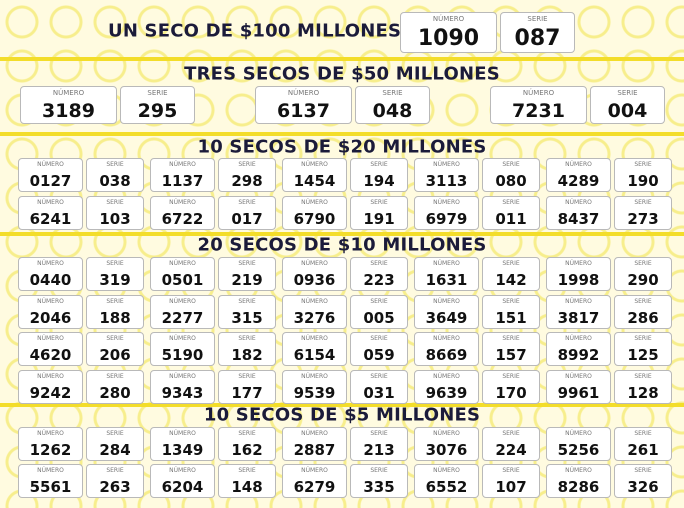 The width and height of the screenshot is (684, 508). What do you see at coordinates (314, 481) in the screenshot?
I see `ticket-number-box: NÚMERO 6279` at bounding box center [314, 481].